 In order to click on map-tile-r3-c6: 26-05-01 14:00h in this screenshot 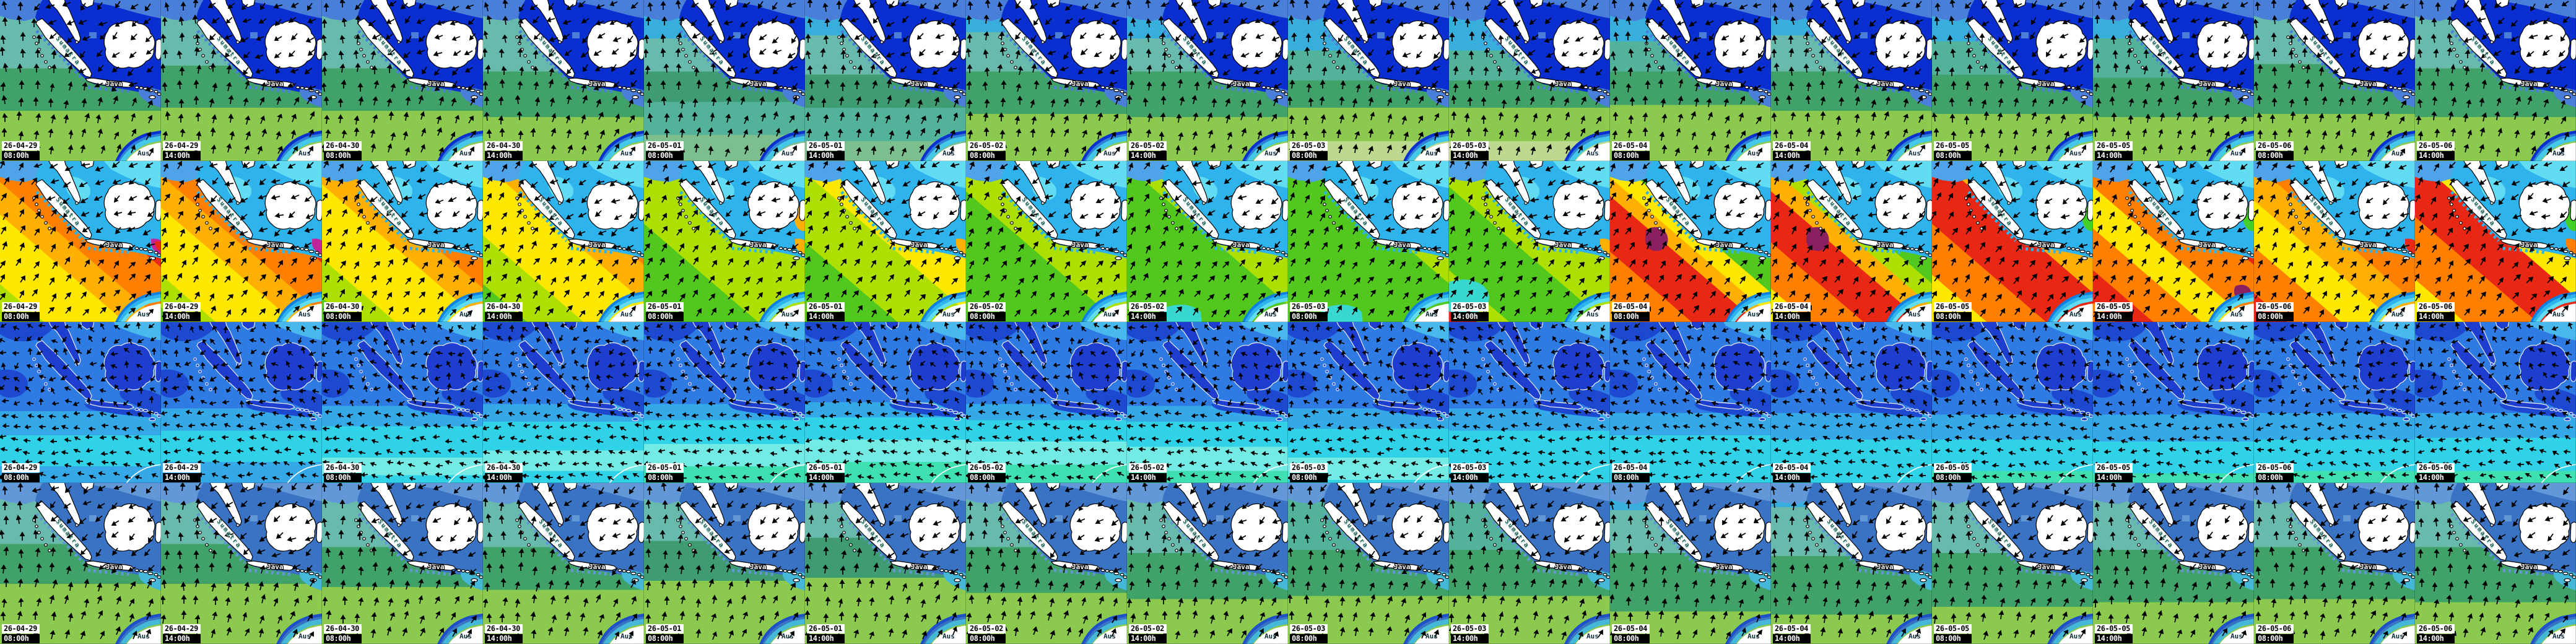, I will do `click(885, 402)`.